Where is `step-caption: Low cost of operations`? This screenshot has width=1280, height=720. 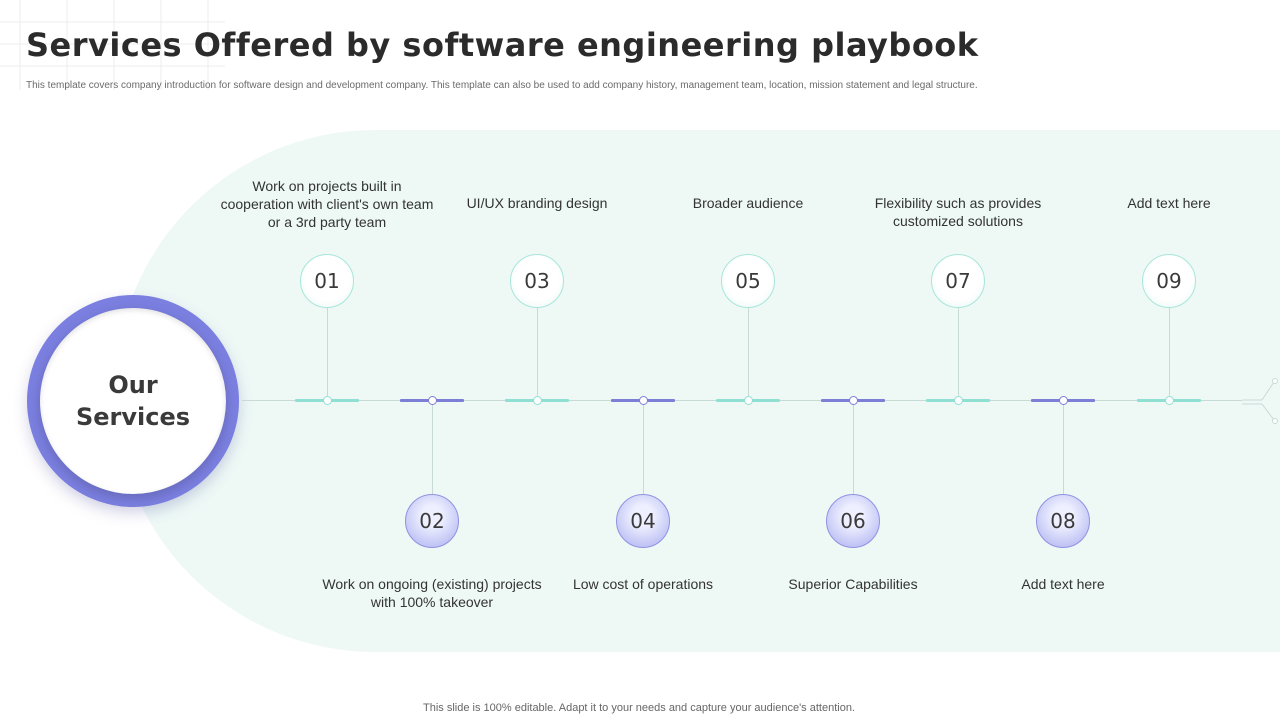 step-caption: Low cost of operations is located at coordinates (643, 584).